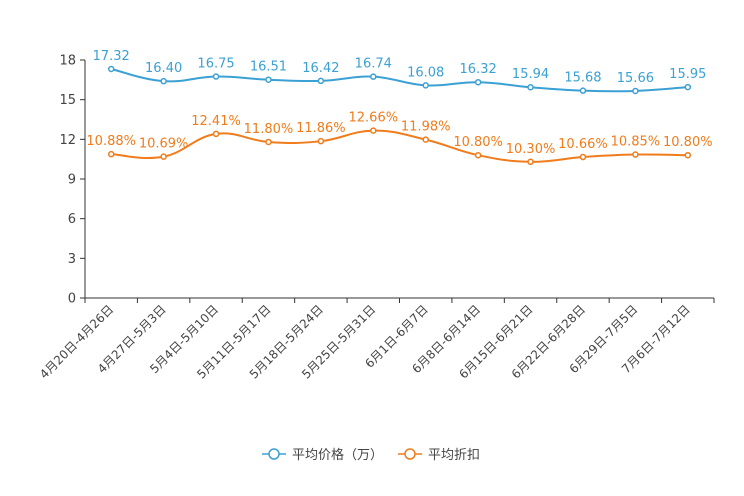 This screenshot has height=496, width=744. Describe the element at coordinates (374, 118) in the screenshot. I see `data-label: 12.66%` at that location.